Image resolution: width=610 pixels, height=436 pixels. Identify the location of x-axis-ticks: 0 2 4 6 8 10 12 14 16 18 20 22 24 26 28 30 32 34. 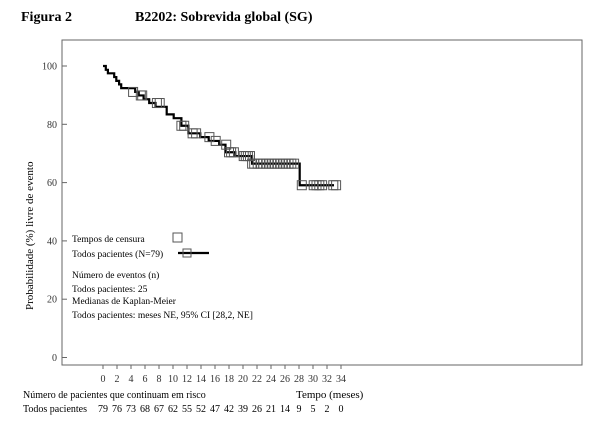
(223, 375).